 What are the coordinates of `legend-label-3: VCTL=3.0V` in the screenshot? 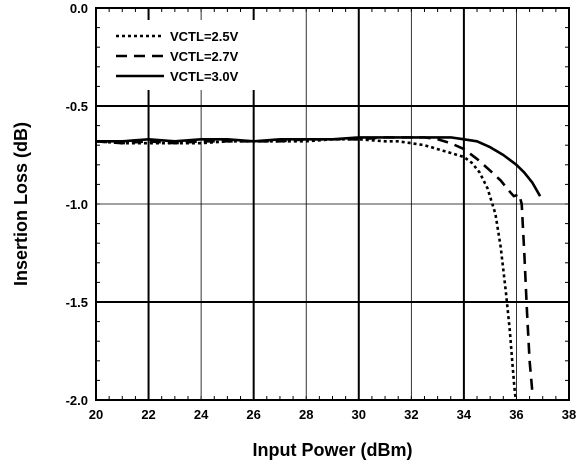 It's located at (204, 76).